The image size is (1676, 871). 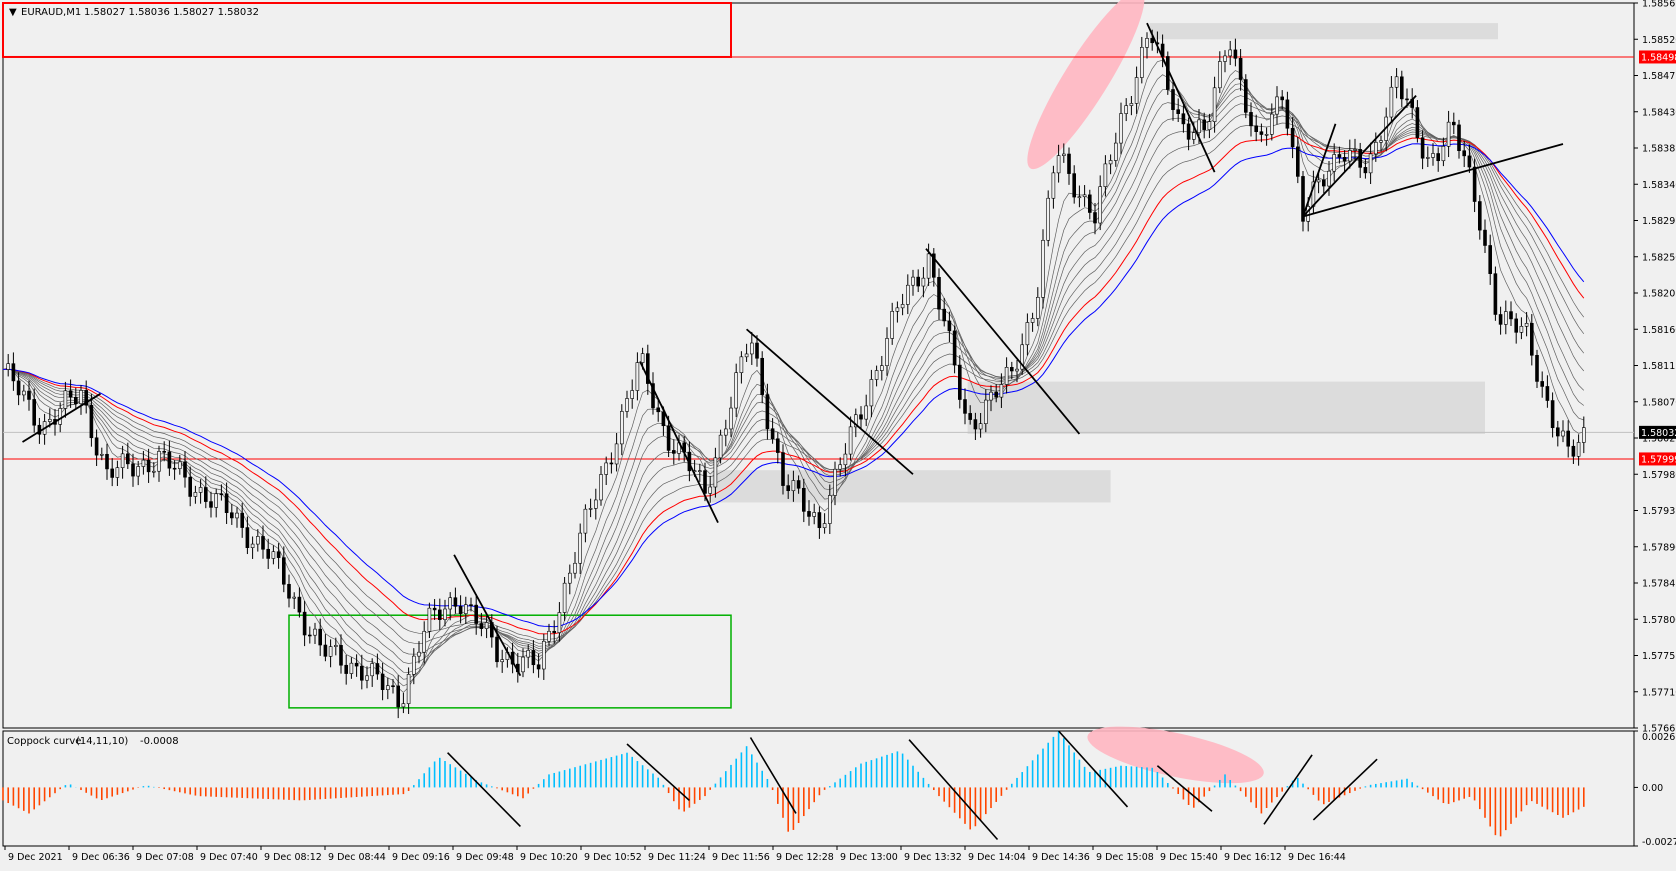 What do you see at coordinates (869, 857) in the screenshot?
I see `time-tick-label: 9 Dec 13:00` at bounding box center [869, 857].